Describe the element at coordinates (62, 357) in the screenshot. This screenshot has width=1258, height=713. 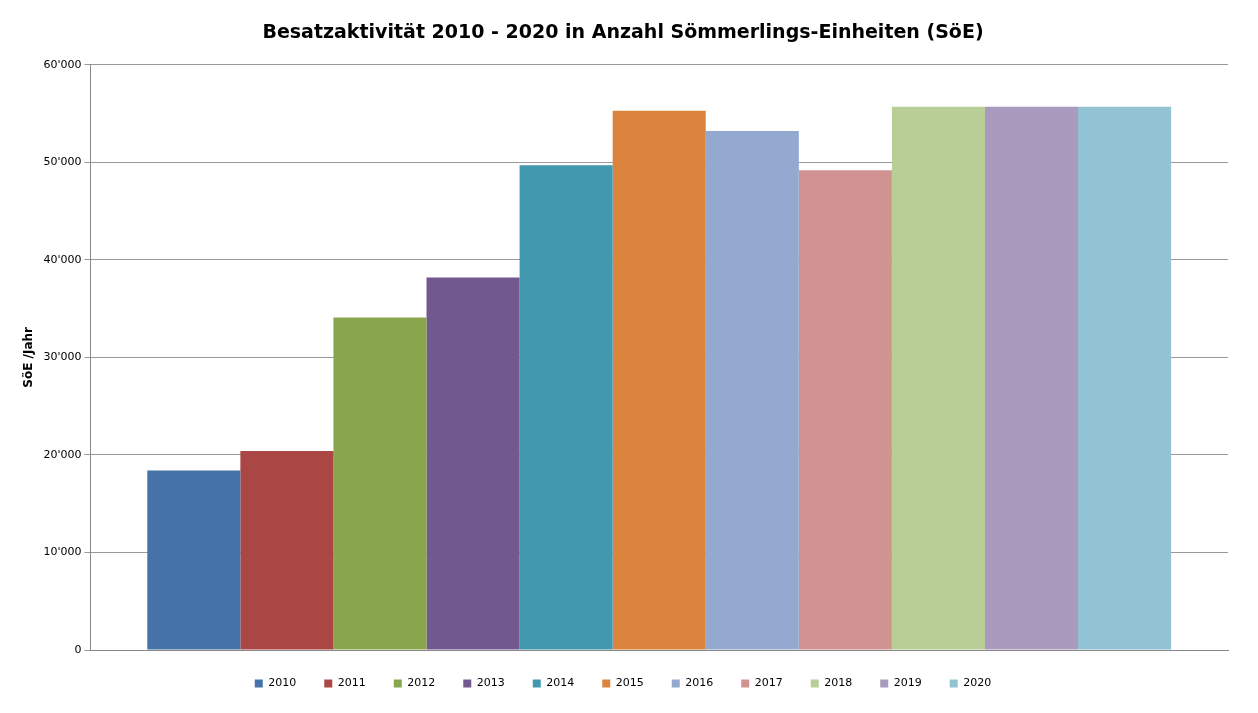
I see `y-tick-label: 30'000` at that location.